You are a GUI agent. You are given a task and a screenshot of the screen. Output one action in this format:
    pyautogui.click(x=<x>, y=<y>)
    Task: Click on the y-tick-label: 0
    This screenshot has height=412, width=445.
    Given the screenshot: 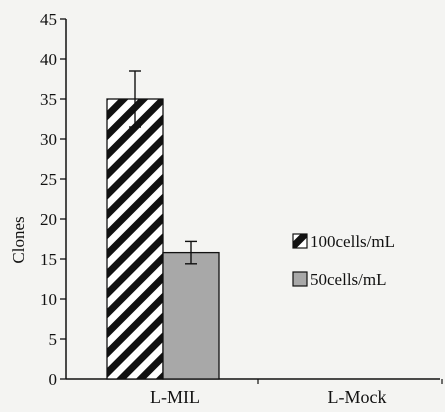 What is the action you would take?
    pyautogui.click(x=53, y=379)
    